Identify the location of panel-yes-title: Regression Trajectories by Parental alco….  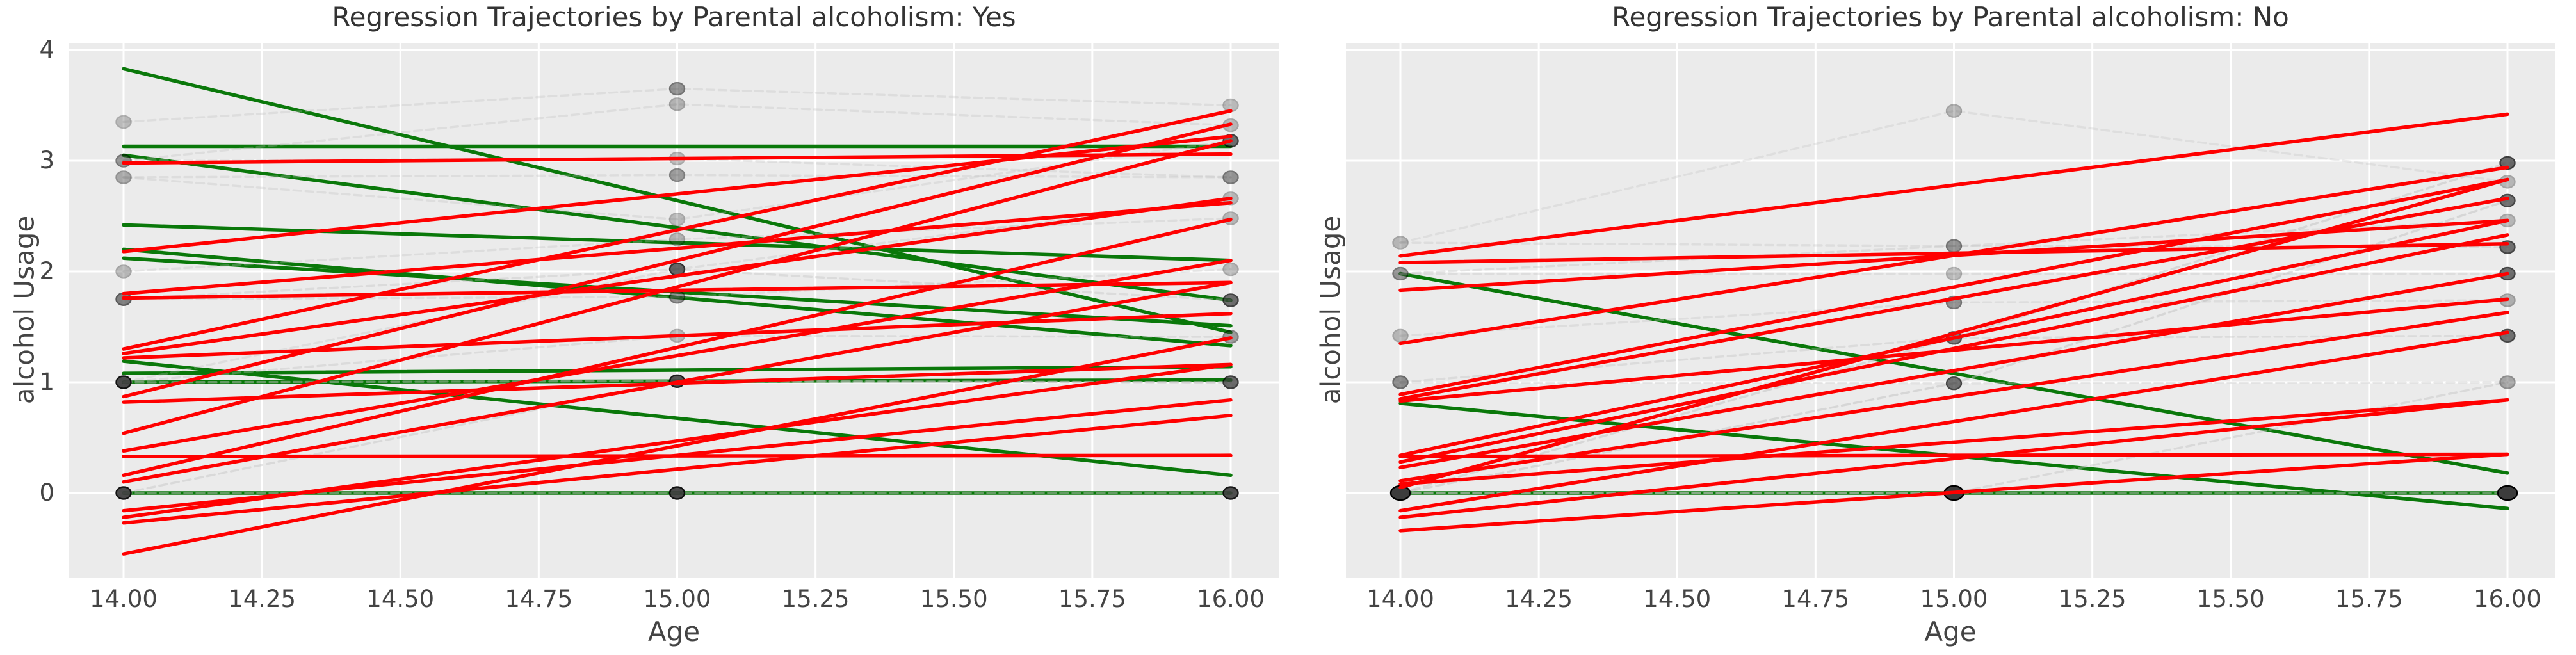
(674, 17).